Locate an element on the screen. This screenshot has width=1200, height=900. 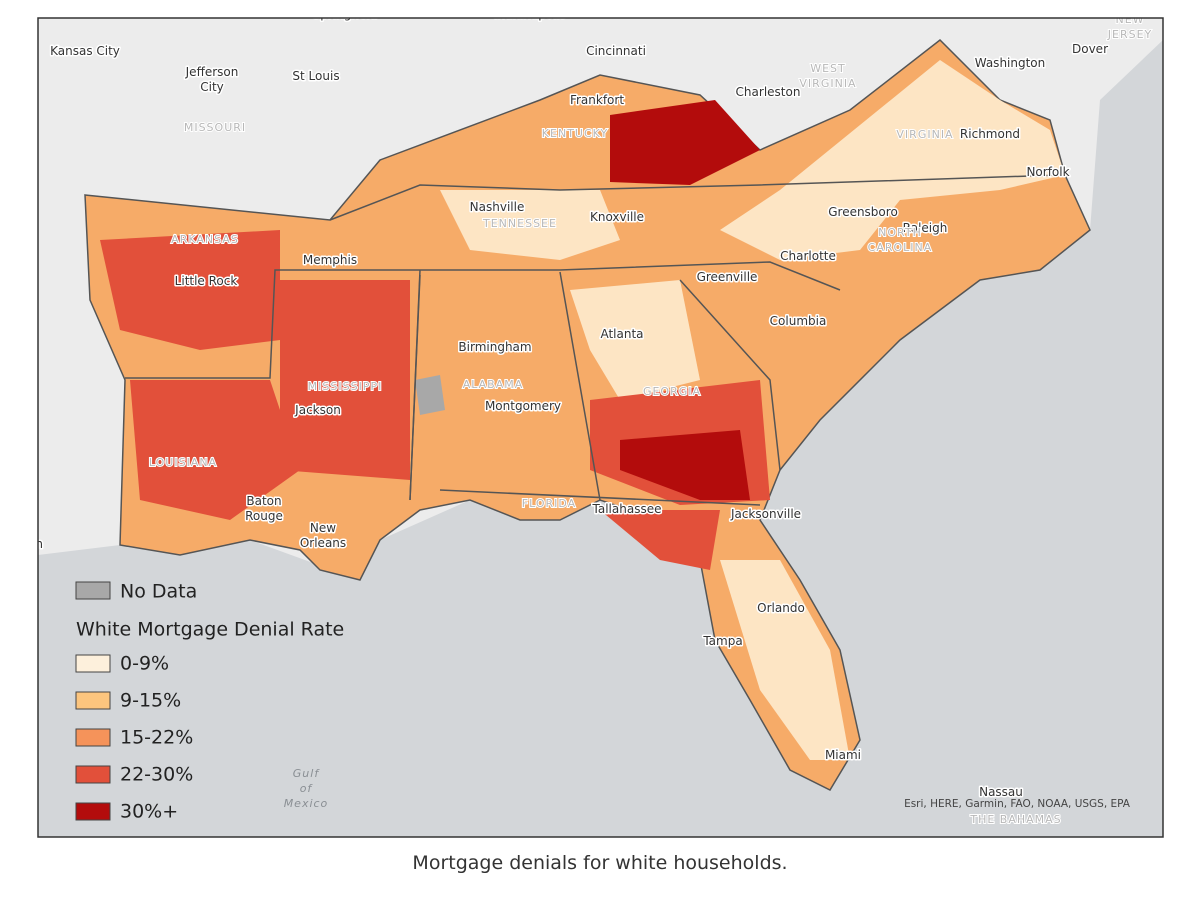
city-label: Little Rock is located at coordinates (206, 281).